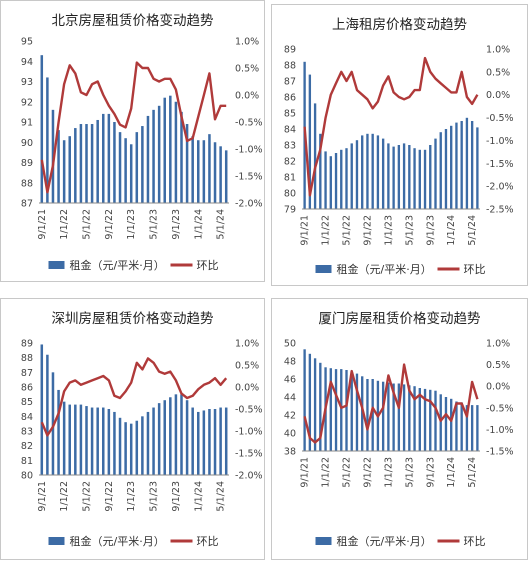 The image size is (531, 563). Describe the element at coordinates (399, 25) in the screenshot. I see `chart-title: 上海租房价格变动趋势` at that location.